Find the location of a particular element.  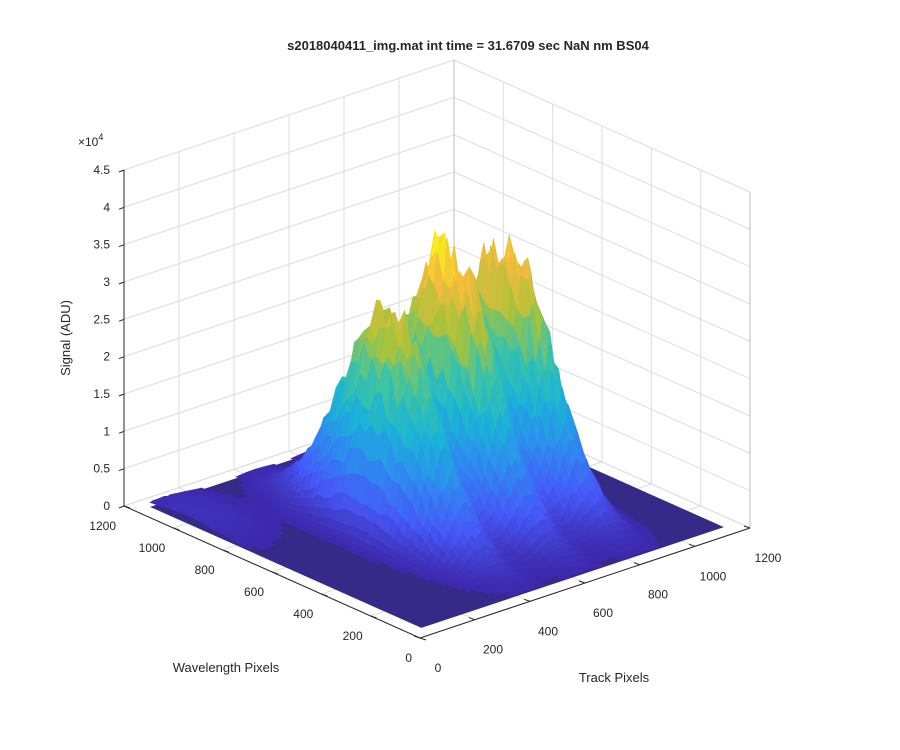

z-tick-label-6: 3 is located at coordinates (106, 282).